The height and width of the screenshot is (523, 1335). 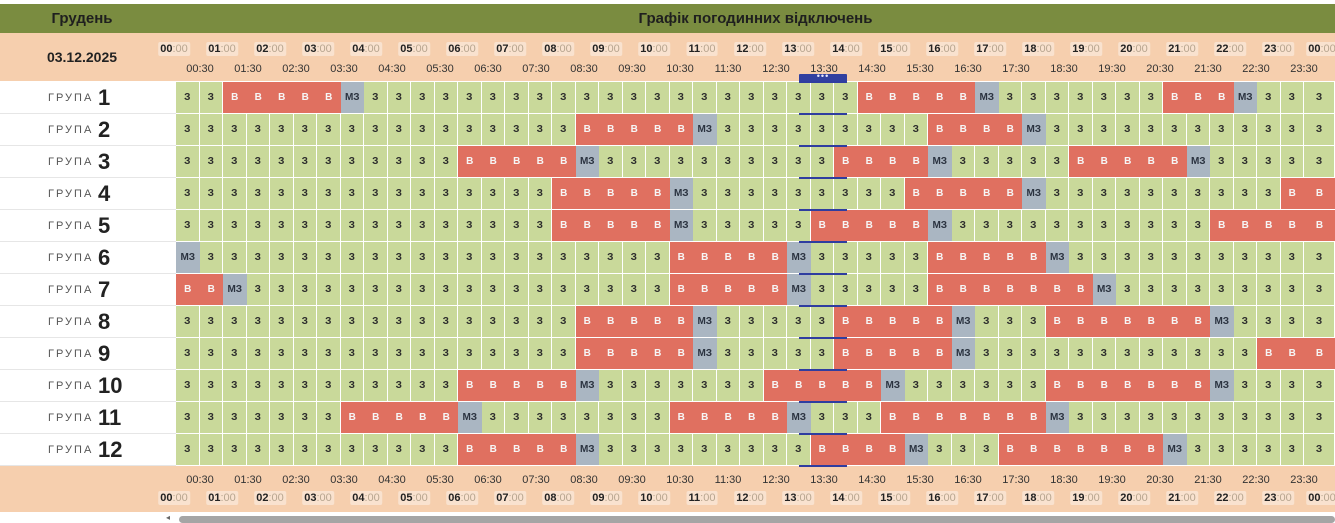 I want to click on half-hour-tick: 02:30, so click(x=296, y=480).